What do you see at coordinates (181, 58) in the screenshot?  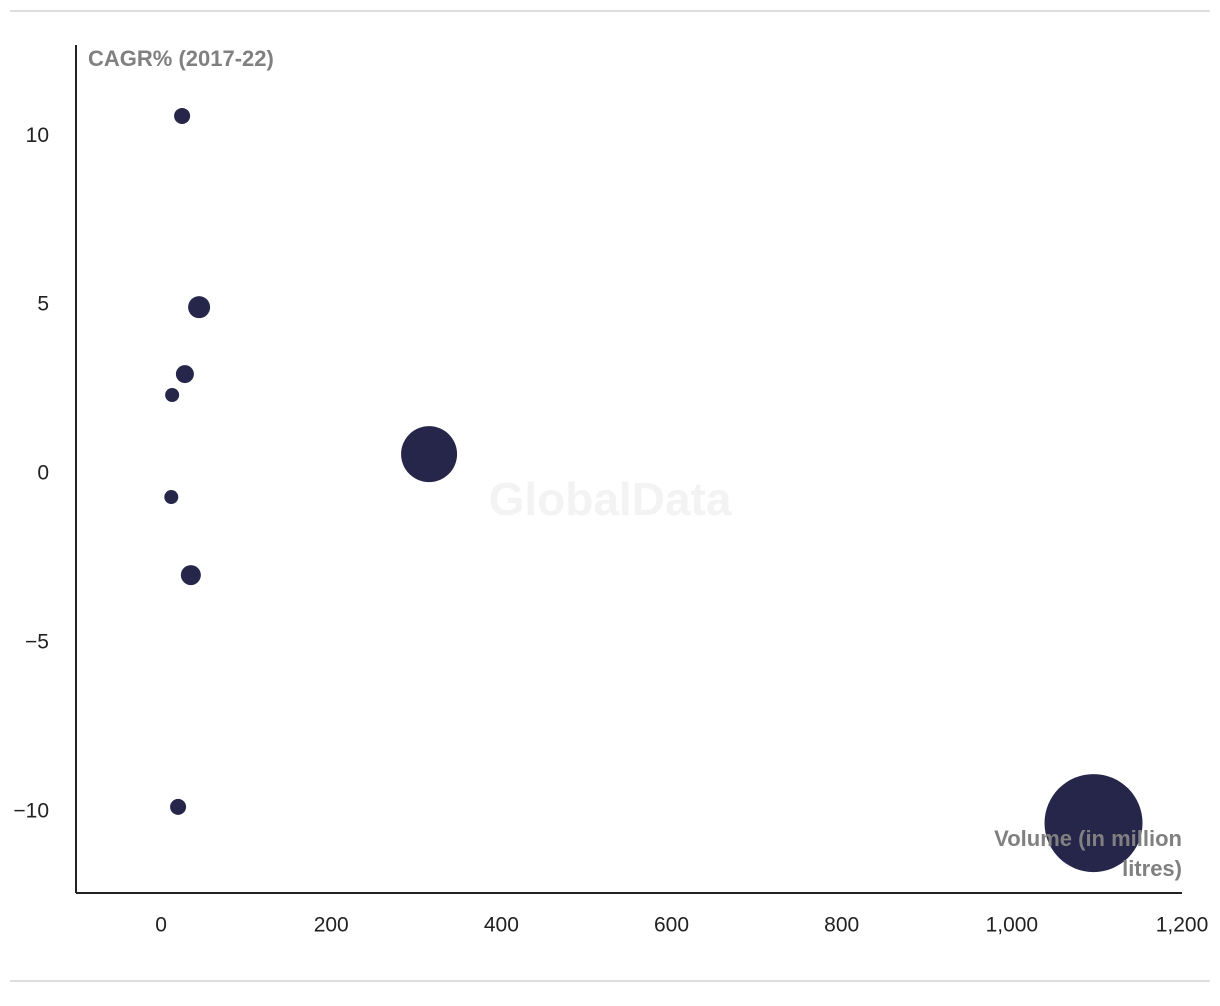 I see `y-axis-label: CAGR% (2017-22)` at bounding box center [181, 58].